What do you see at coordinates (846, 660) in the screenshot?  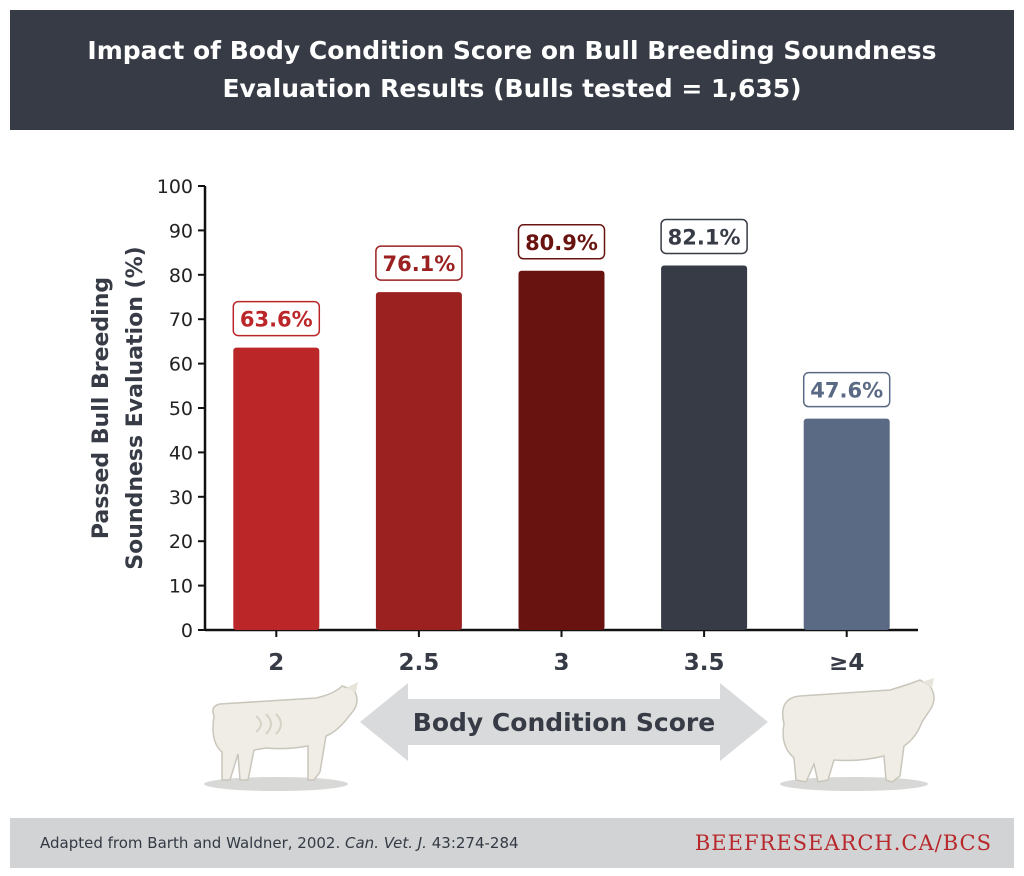 I see `x-tick-label: ≥4` at bounding box center [846, 660].